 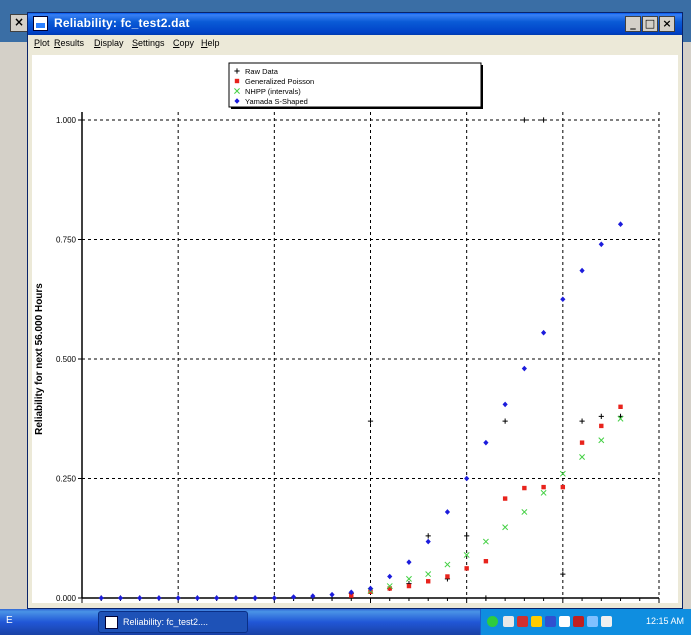 I want to click on legend-label-nhpp: NHPP (intervals), so click(x=273, y=91).